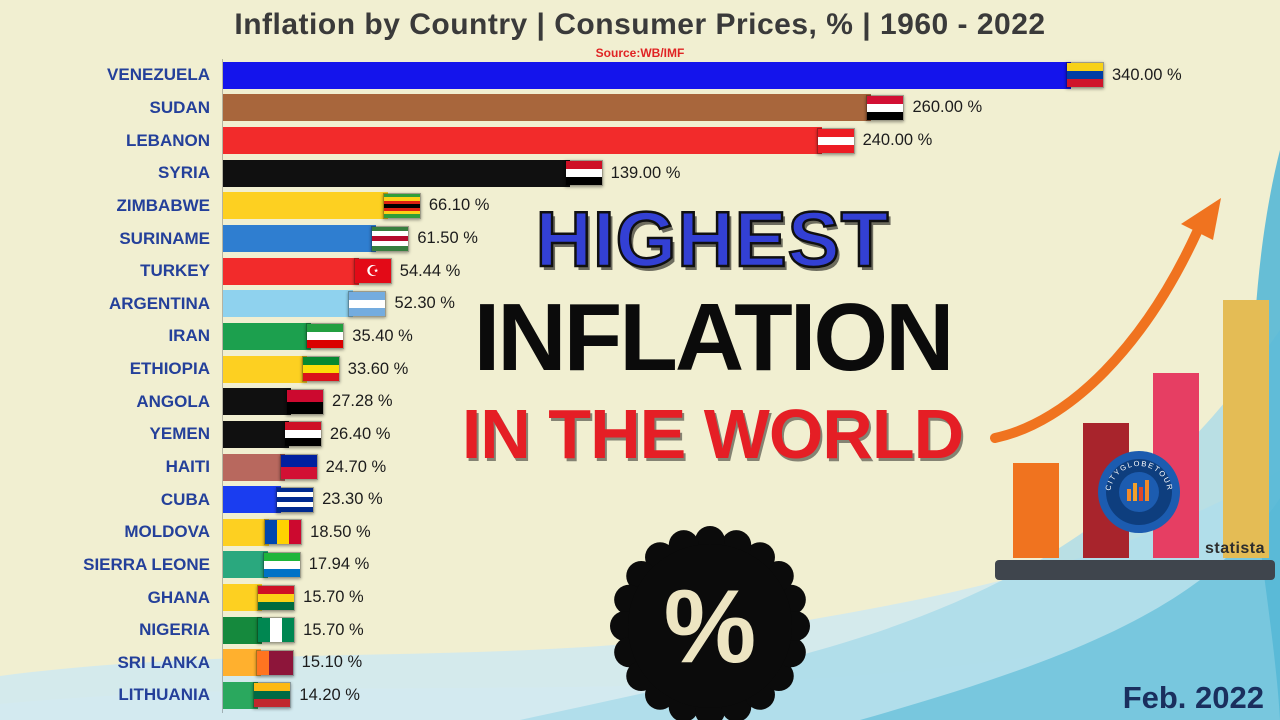 The height and width of the screenshot is (720, 1280). What do you see at coordinates (751, 303) in the screenshot?
I see `bar-track: 52.30 %` at bounding box center [751, 303].